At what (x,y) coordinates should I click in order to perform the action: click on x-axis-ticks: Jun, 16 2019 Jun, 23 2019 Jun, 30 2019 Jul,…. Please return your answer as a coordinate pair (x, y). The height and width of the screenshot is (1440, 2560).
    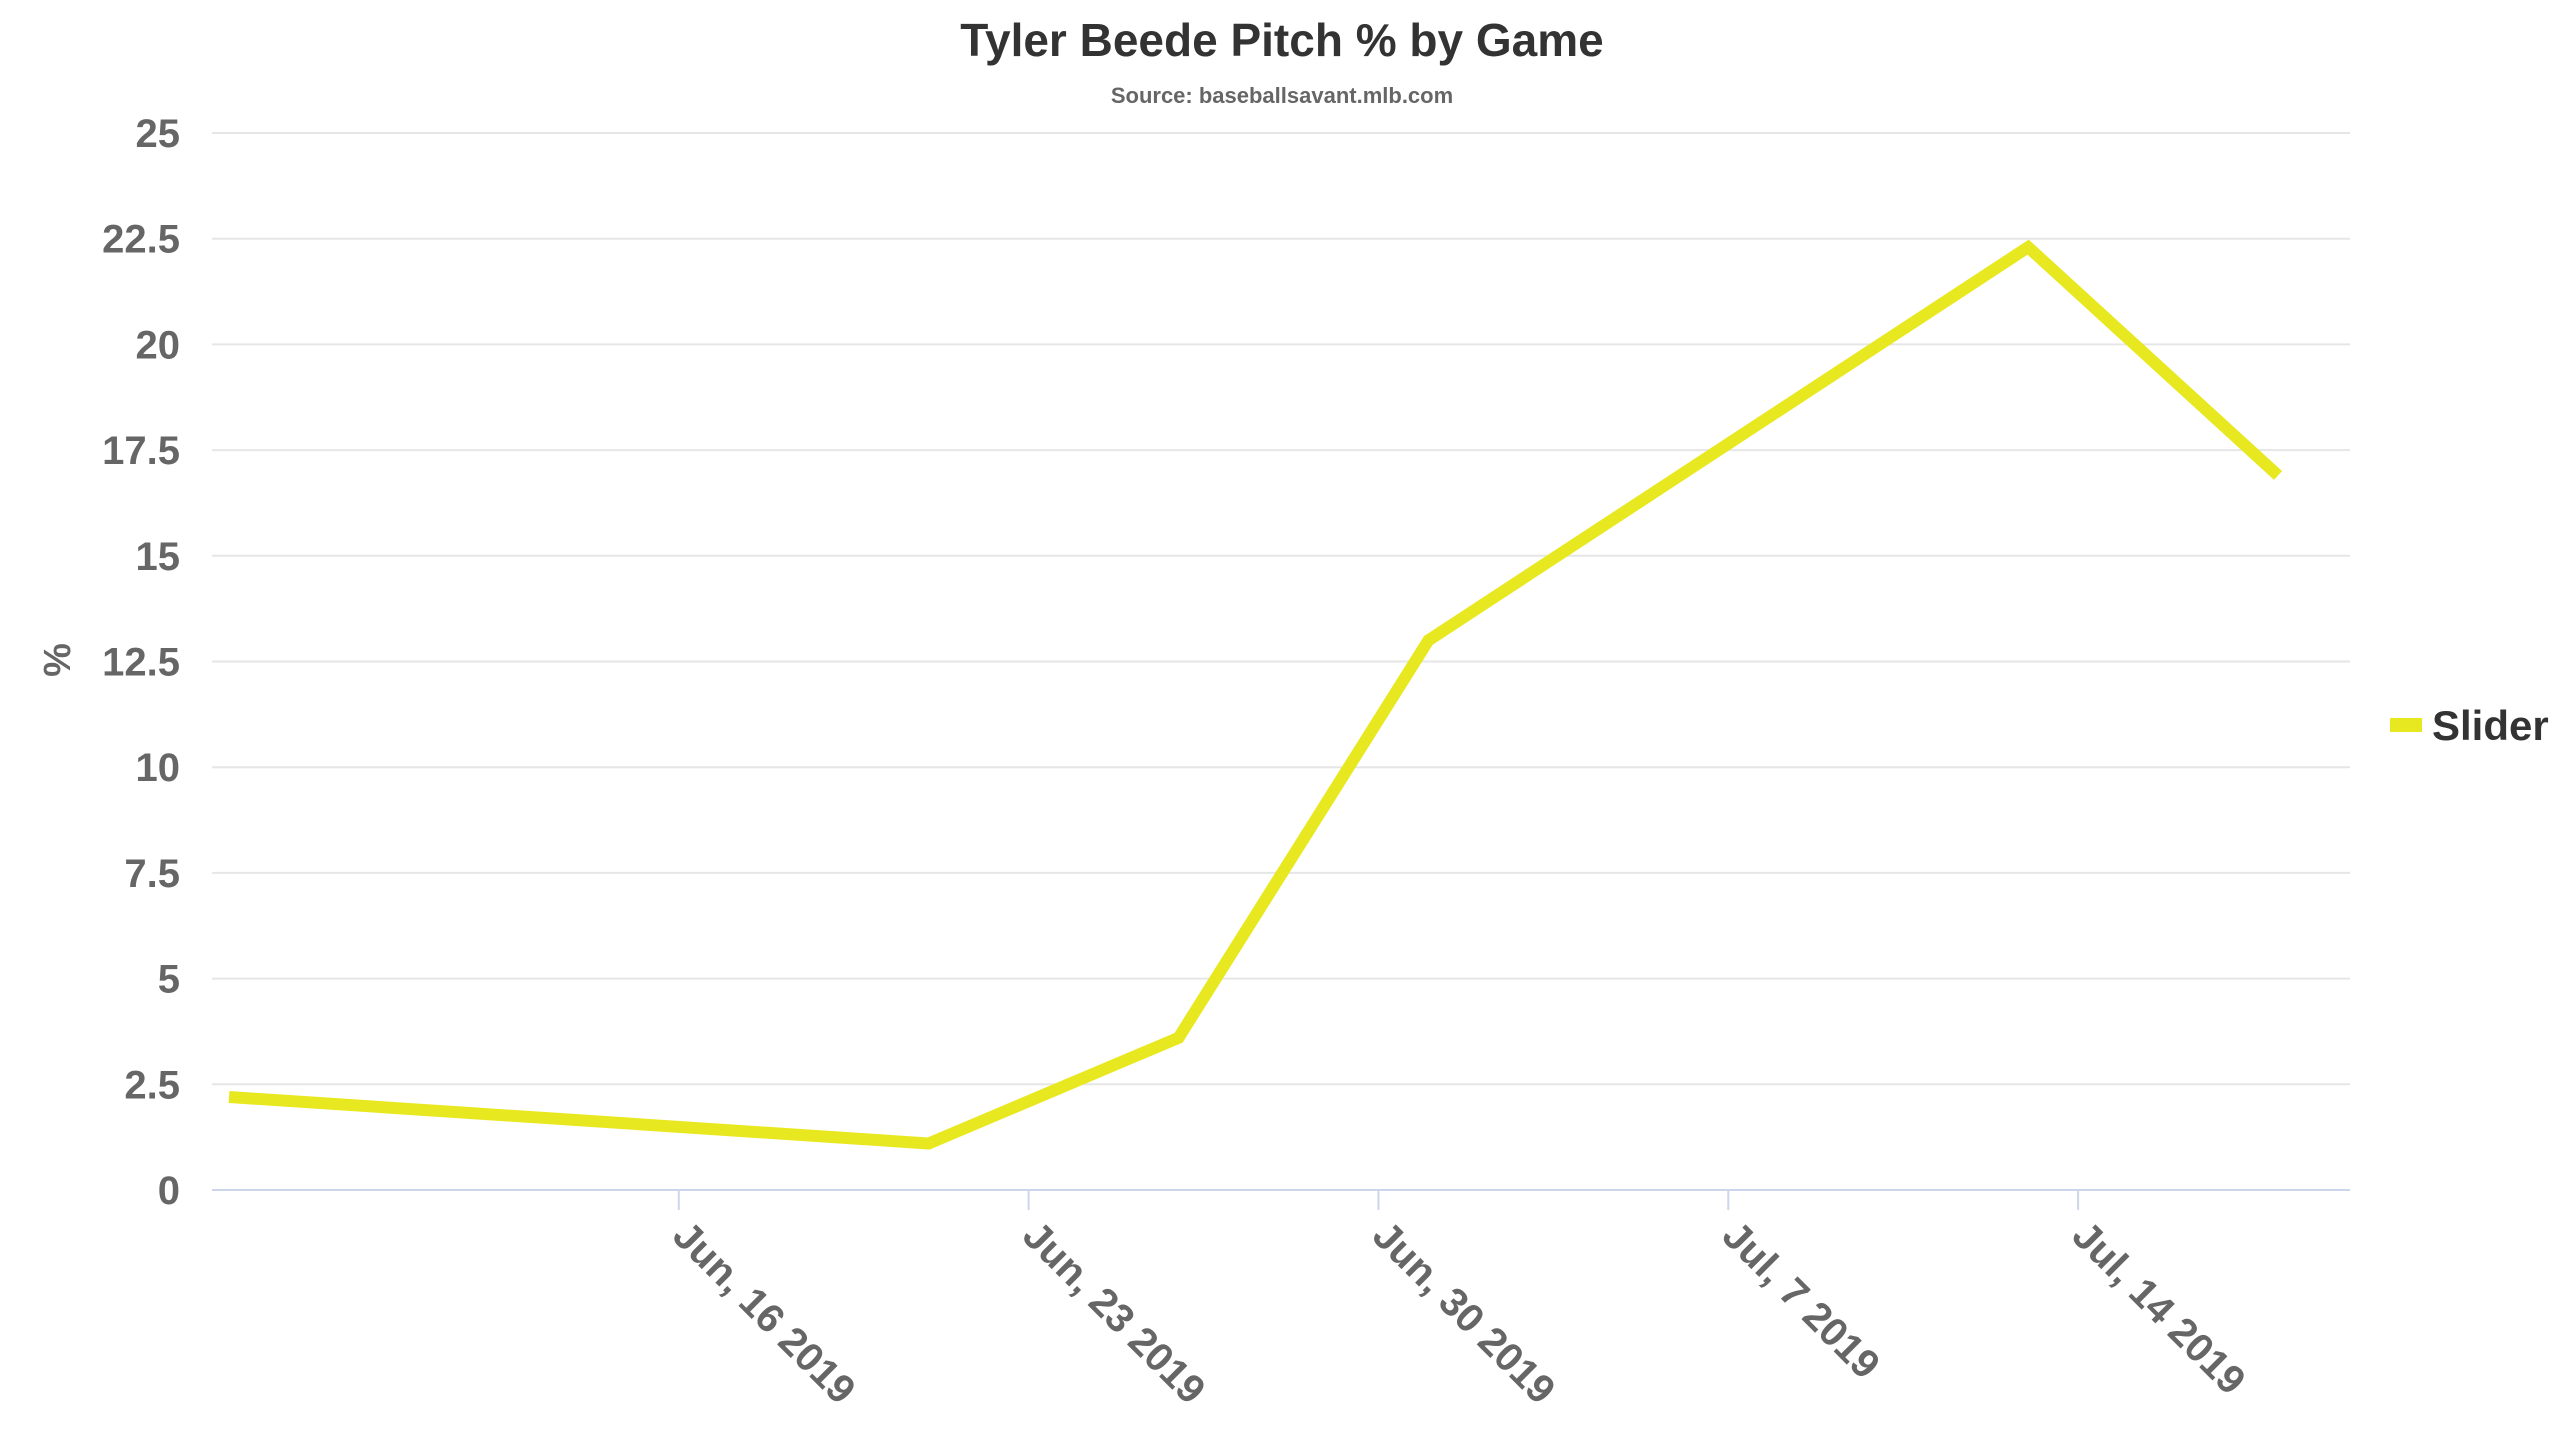
    Looking at the image, I should click on (1459, 1301).